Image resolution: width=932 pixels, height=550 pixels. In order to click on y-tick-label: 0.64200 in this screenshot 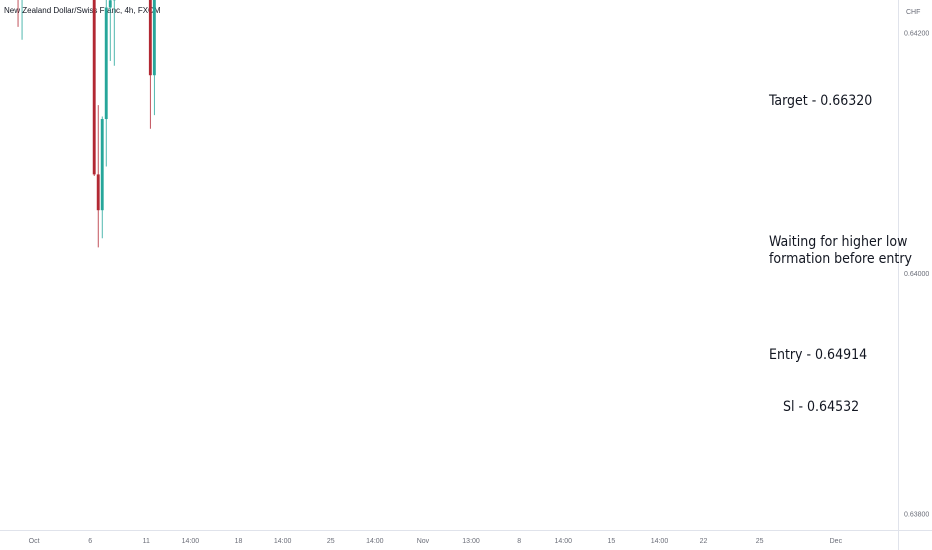, I will do `click(916, 33)`.